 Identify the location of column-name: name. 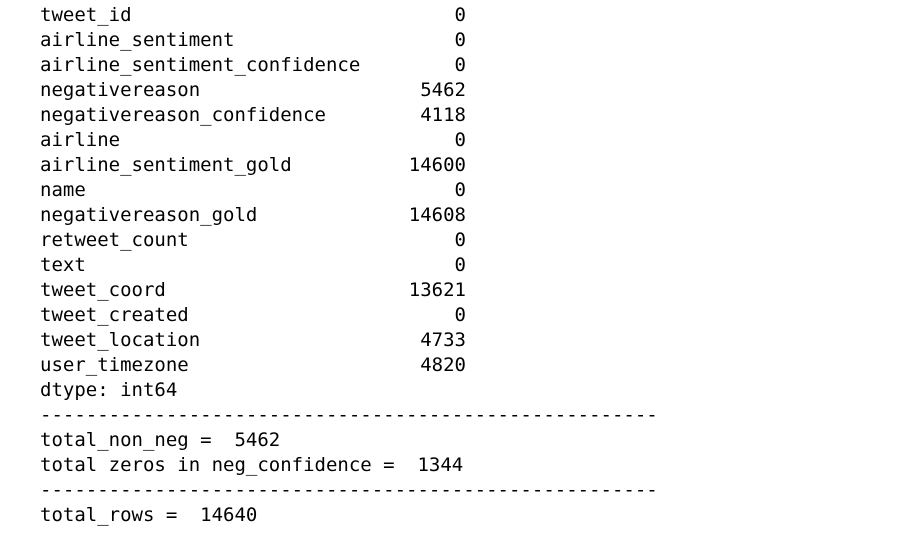
(63, 190).